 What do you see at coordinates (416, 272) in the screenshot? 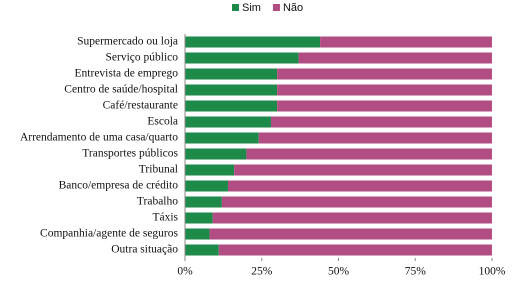
I see `x-tick-label: 75%` at bounding box center [416, 272].